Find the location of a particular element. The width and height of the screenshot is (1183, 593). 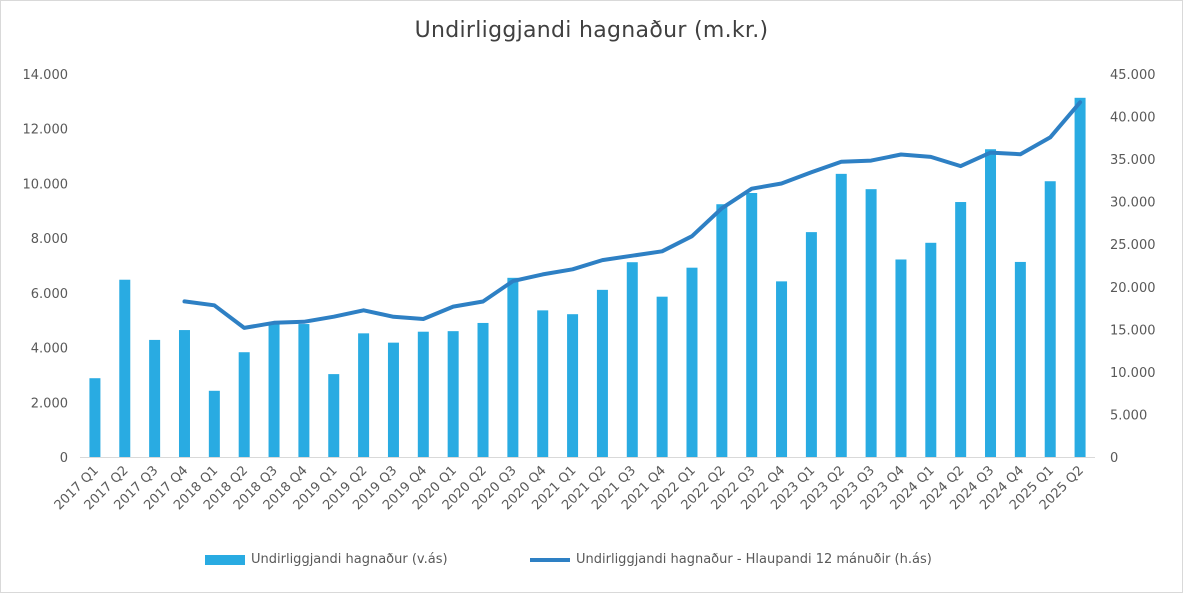

left-axis-tick-label: 4.000 is located at coordinates (49, 349).